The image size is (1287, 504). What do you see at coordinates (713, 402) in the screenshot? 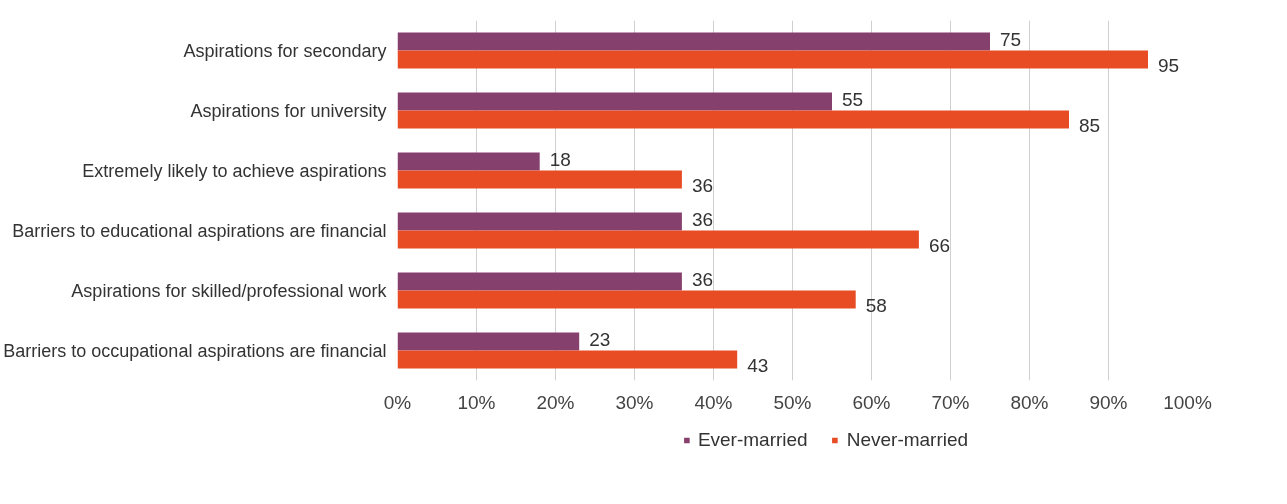
I see `x-tick-label: 40%` at bounding box center [713, 402].